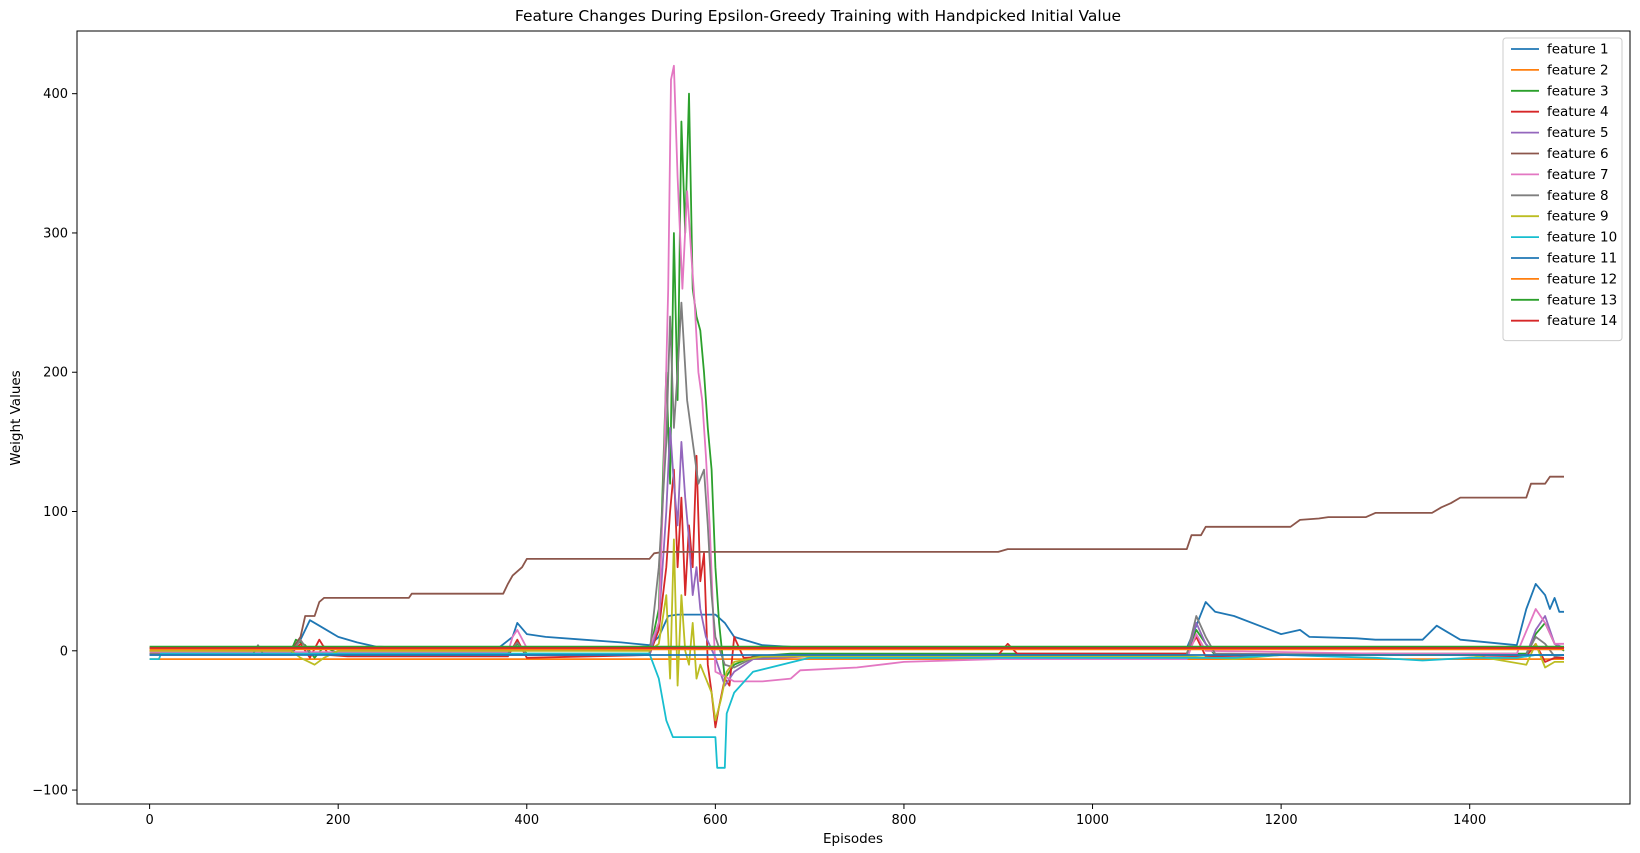 Image resolution: width=1640 pixels, height=853 pixels. What do you see at coordinates (815, 816) in the screenshot?
I see `x-axis: 0 200 400 600 800 1000 1200 1400` at bounding box center [815, 816].